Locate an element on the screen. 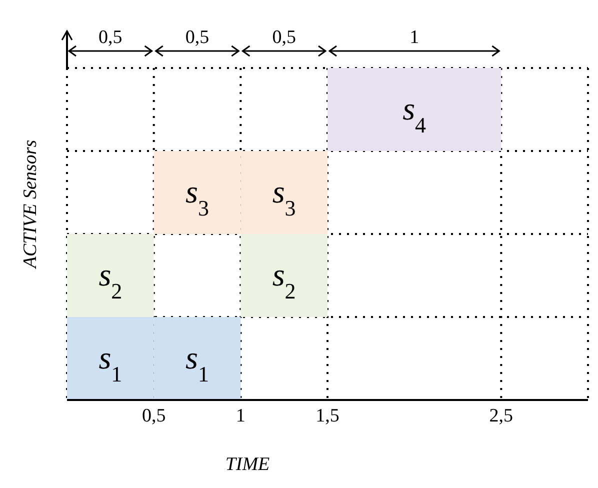  y-axis-title: ACTIVE Sensors is located at coordinates (30, 205).